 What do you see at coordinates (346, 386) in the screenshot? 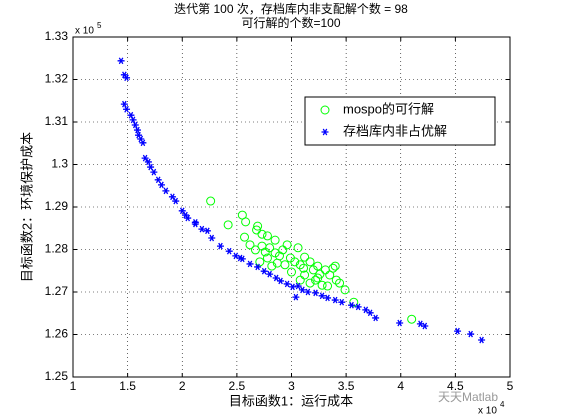
I see `x-tick-label: 3.5` at bounding box center [346, 386].